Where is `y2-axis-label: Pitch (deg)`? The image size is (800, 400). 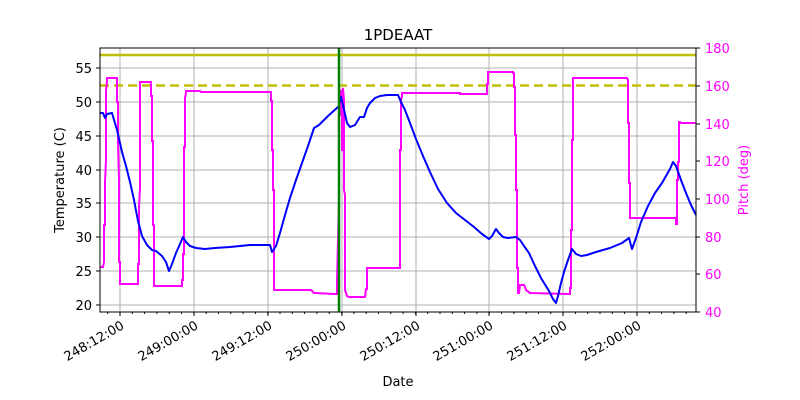 y2-axis-label: Pitch (deg) is located at coordinates (744, 180).